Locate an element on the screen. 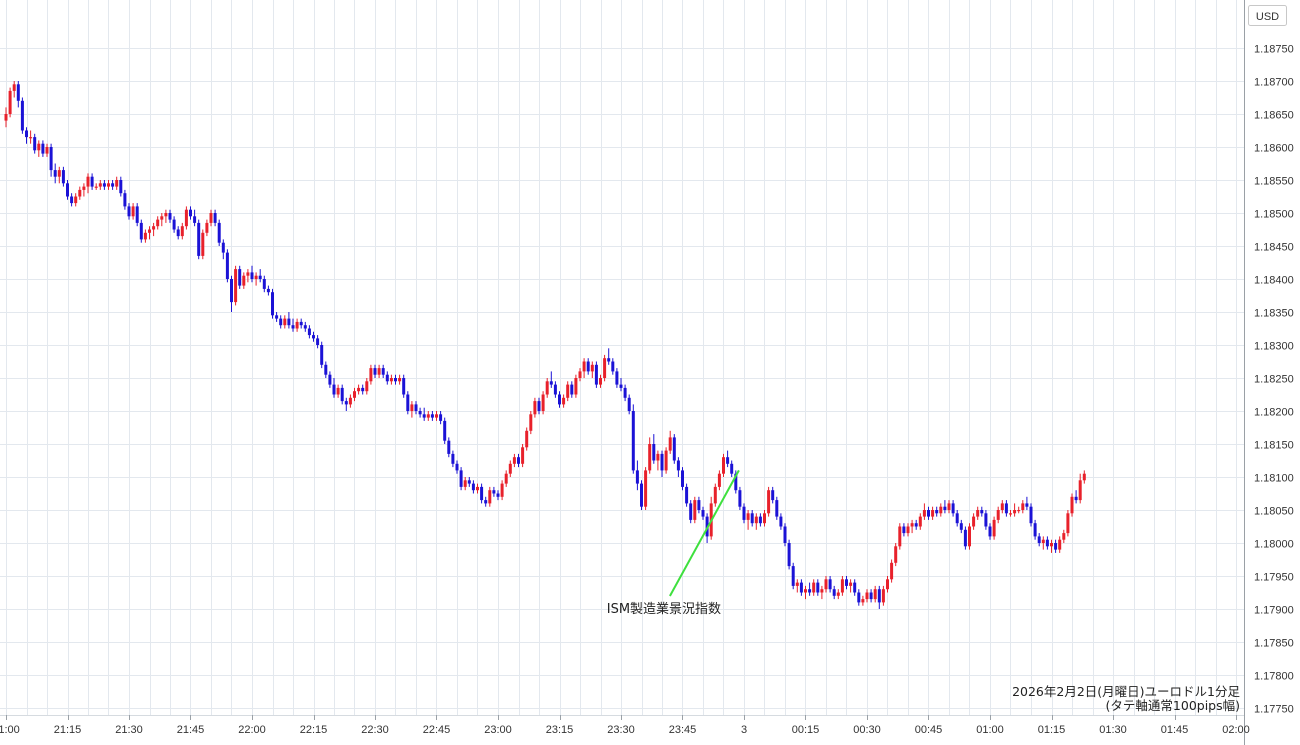 The image size is (1300, 745). y-tick-label: 1.18250 is located at coordinates (1274, 380).